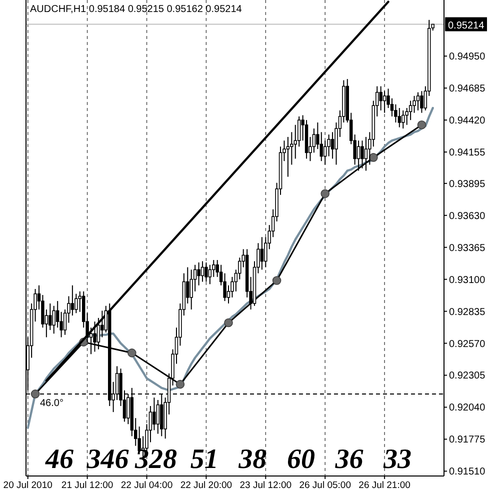 The width and height of the screenshot is (488, 489). Describe the element at coordinates (467, 57) in the screenshot. I see `y-tick-label: 0.94950` at that location.